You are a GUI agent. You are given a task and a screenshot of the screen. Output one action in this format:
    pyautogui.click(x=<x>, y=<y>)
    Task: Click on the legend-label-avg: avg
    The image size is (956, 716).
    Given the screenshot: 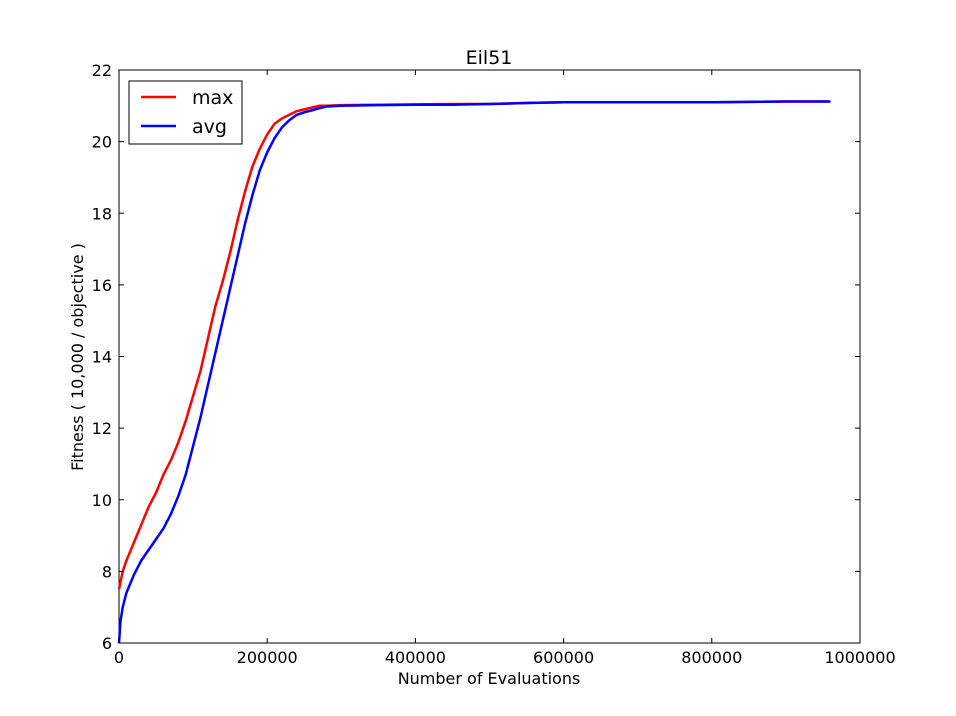 What is the action you would take?
    pyautogui.click(x=209, y=127)
    